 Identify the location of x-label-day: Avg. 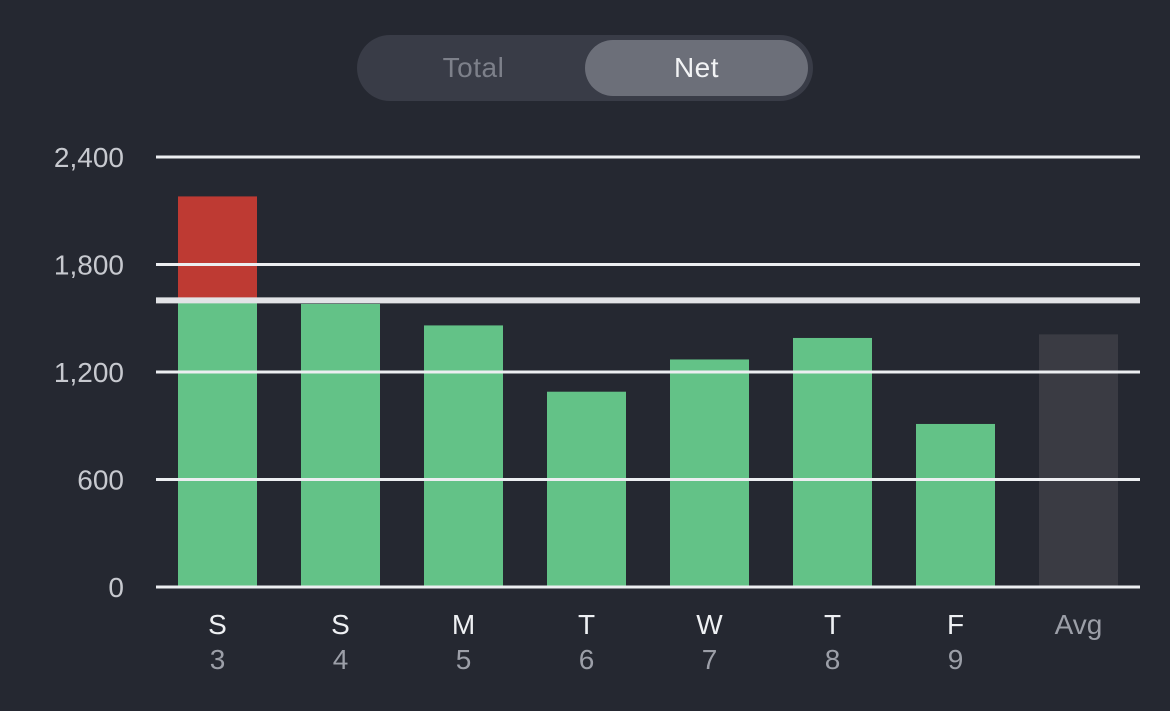
(1079, 624).